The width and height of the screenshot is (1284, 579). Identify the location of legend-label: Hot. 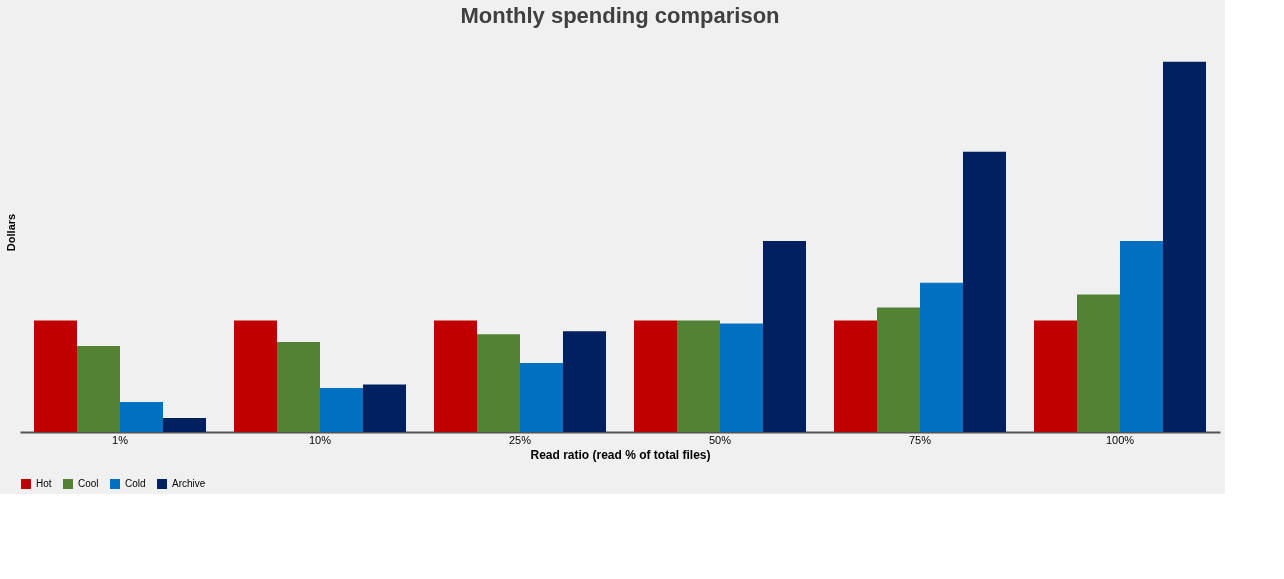
(44, 483).